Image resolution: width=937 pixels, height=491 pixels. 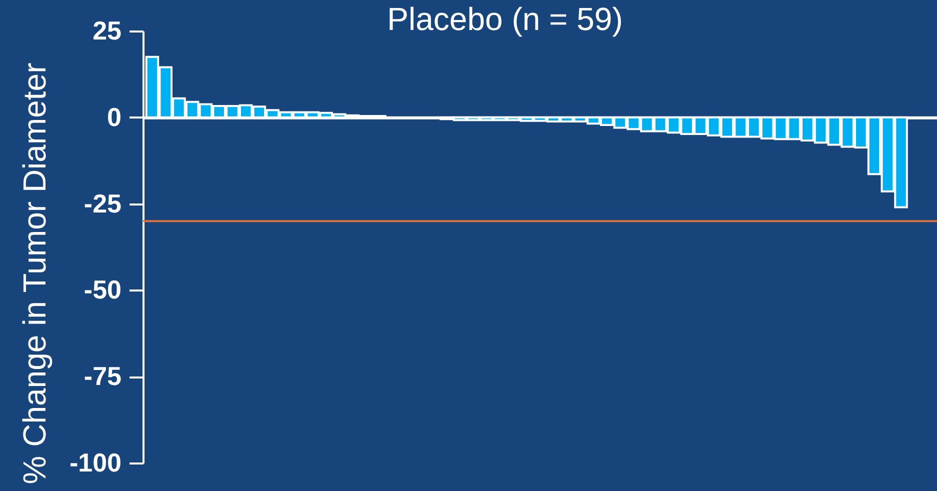 What do you see at coordinates (103, 203) in the screenshot?
I see `y-tick-label: -25` at bounding box center [103, 203].